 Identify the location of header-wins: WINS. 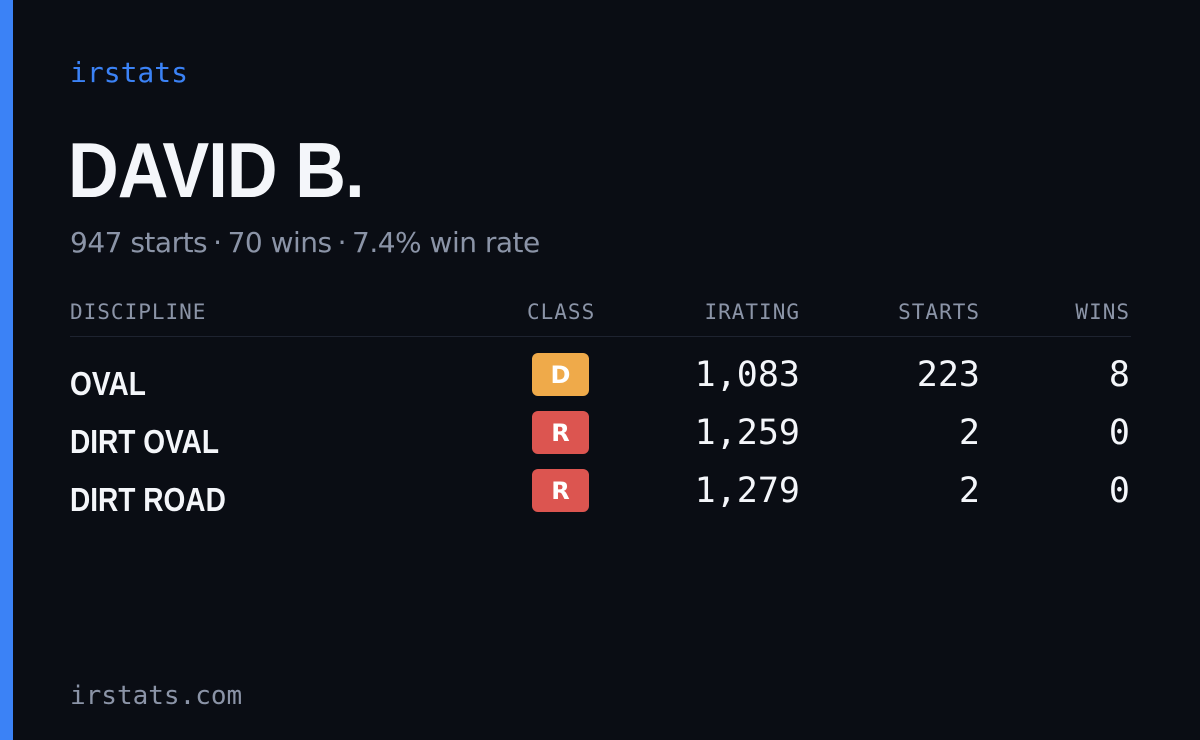
(1102, 312).